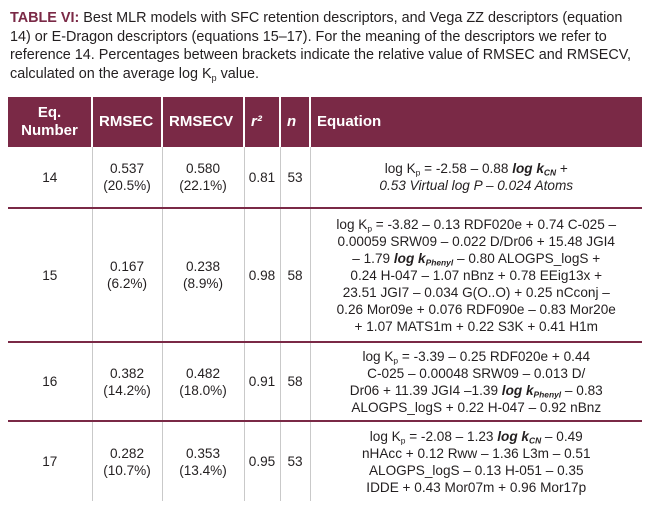 The image size is (650, 513). Describe the element at coordinates (45, 18) in the screenshot. I see `table-label: TABLE VI:` at that location.